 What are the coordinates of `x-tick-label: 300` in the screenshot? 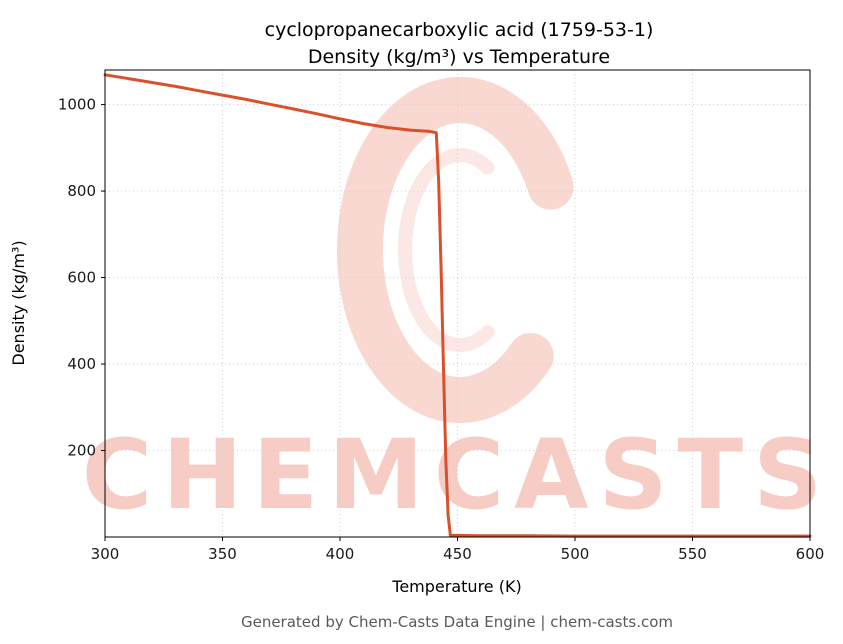 It's located at (105, 554).